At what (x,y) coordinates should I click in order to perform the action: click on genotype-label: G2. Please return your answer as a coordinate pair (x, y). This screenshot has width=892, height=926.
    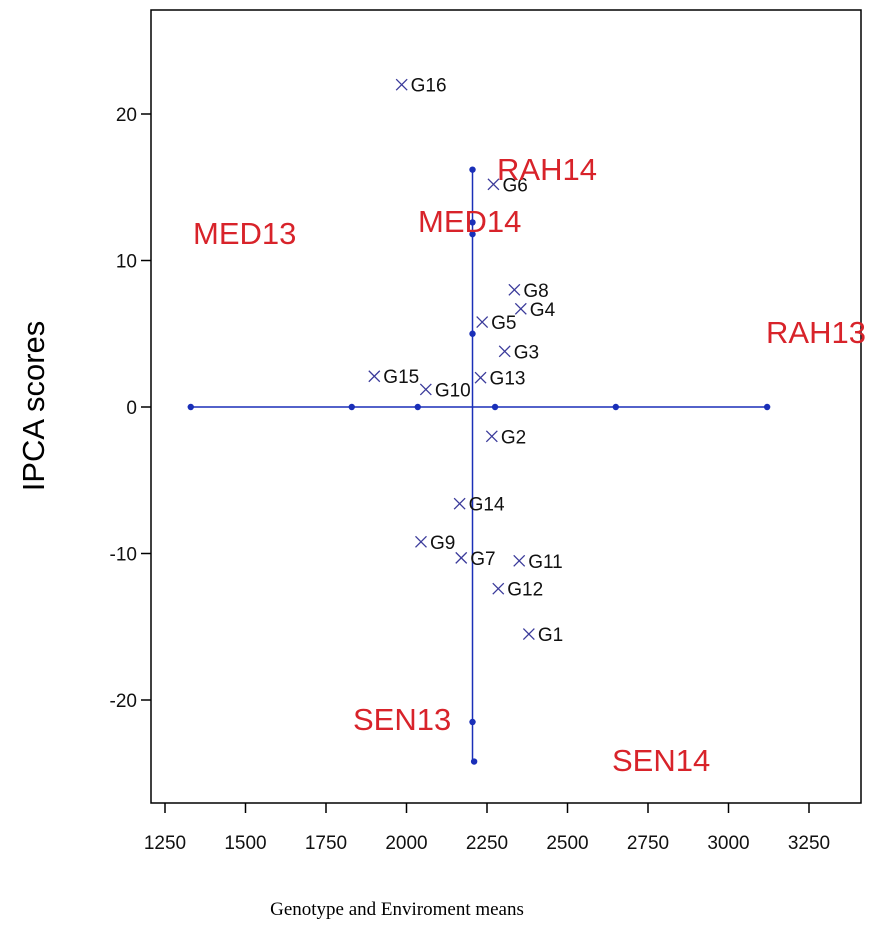
    Looking at the image, I should click on (513, 437).